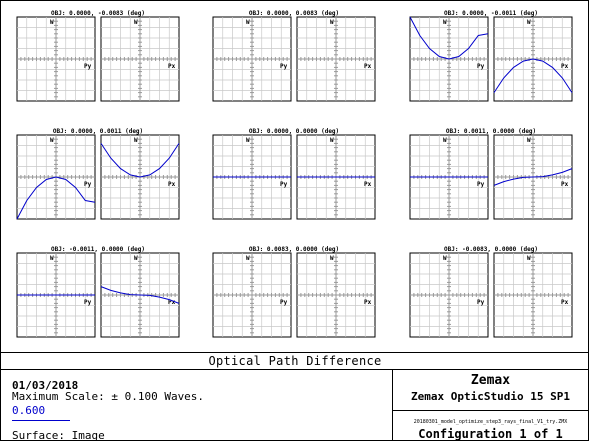 The image size is (590, 442). What do you see at coordinates (490, 380) in the screenshot?
I see `company-name: Zemax` at bounding box center [490, 380].